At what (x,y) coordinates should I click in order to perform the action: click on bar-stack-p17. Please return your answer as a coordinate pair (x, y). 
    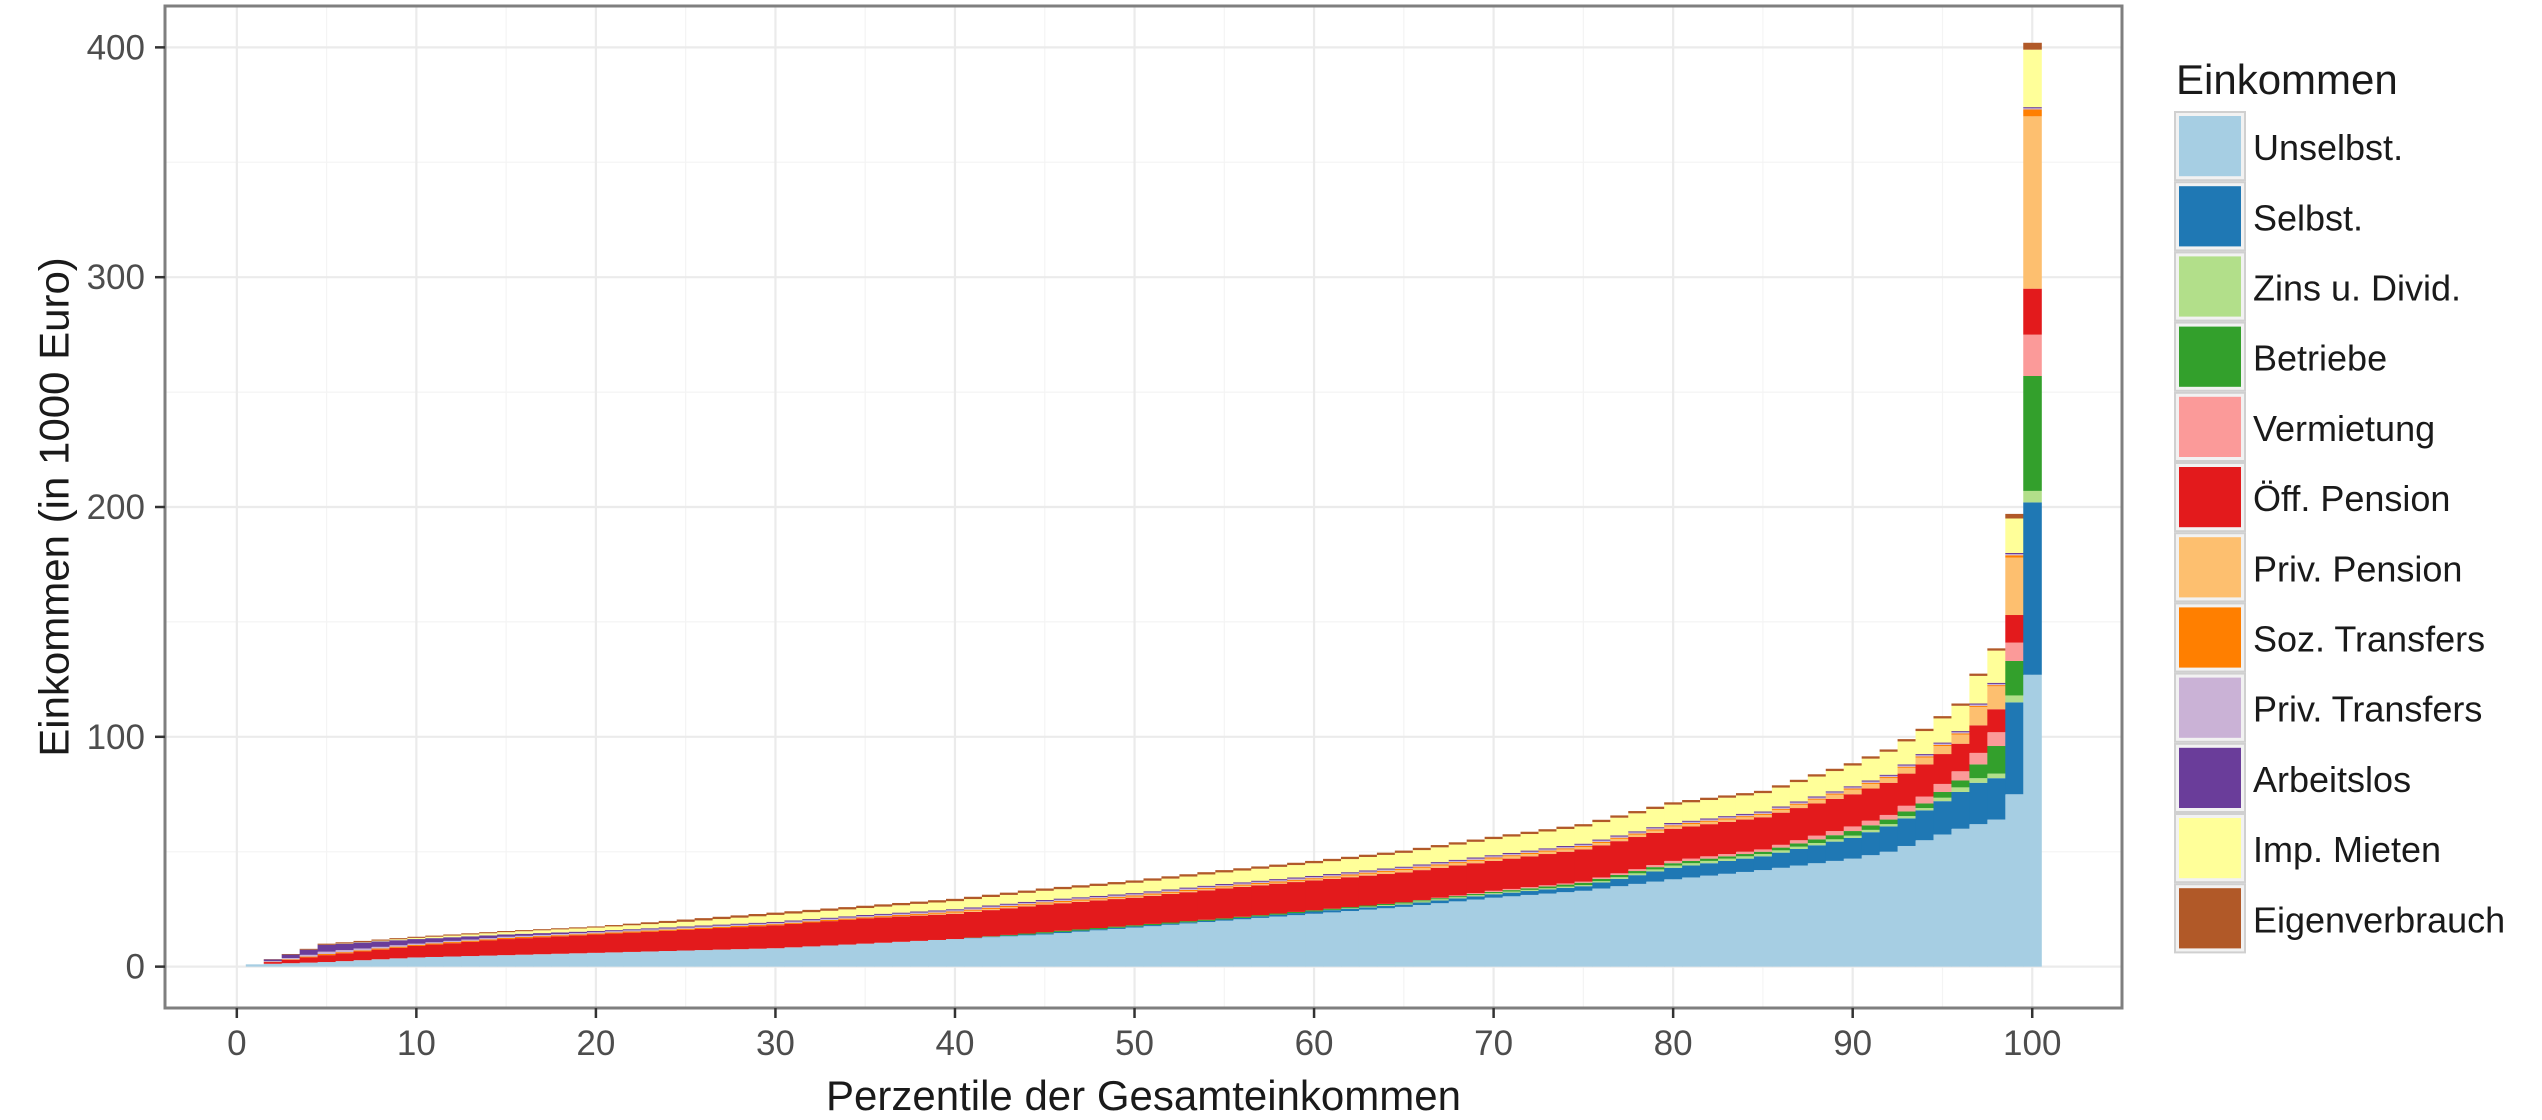
    Looking at the image, I should click on (542, 948).